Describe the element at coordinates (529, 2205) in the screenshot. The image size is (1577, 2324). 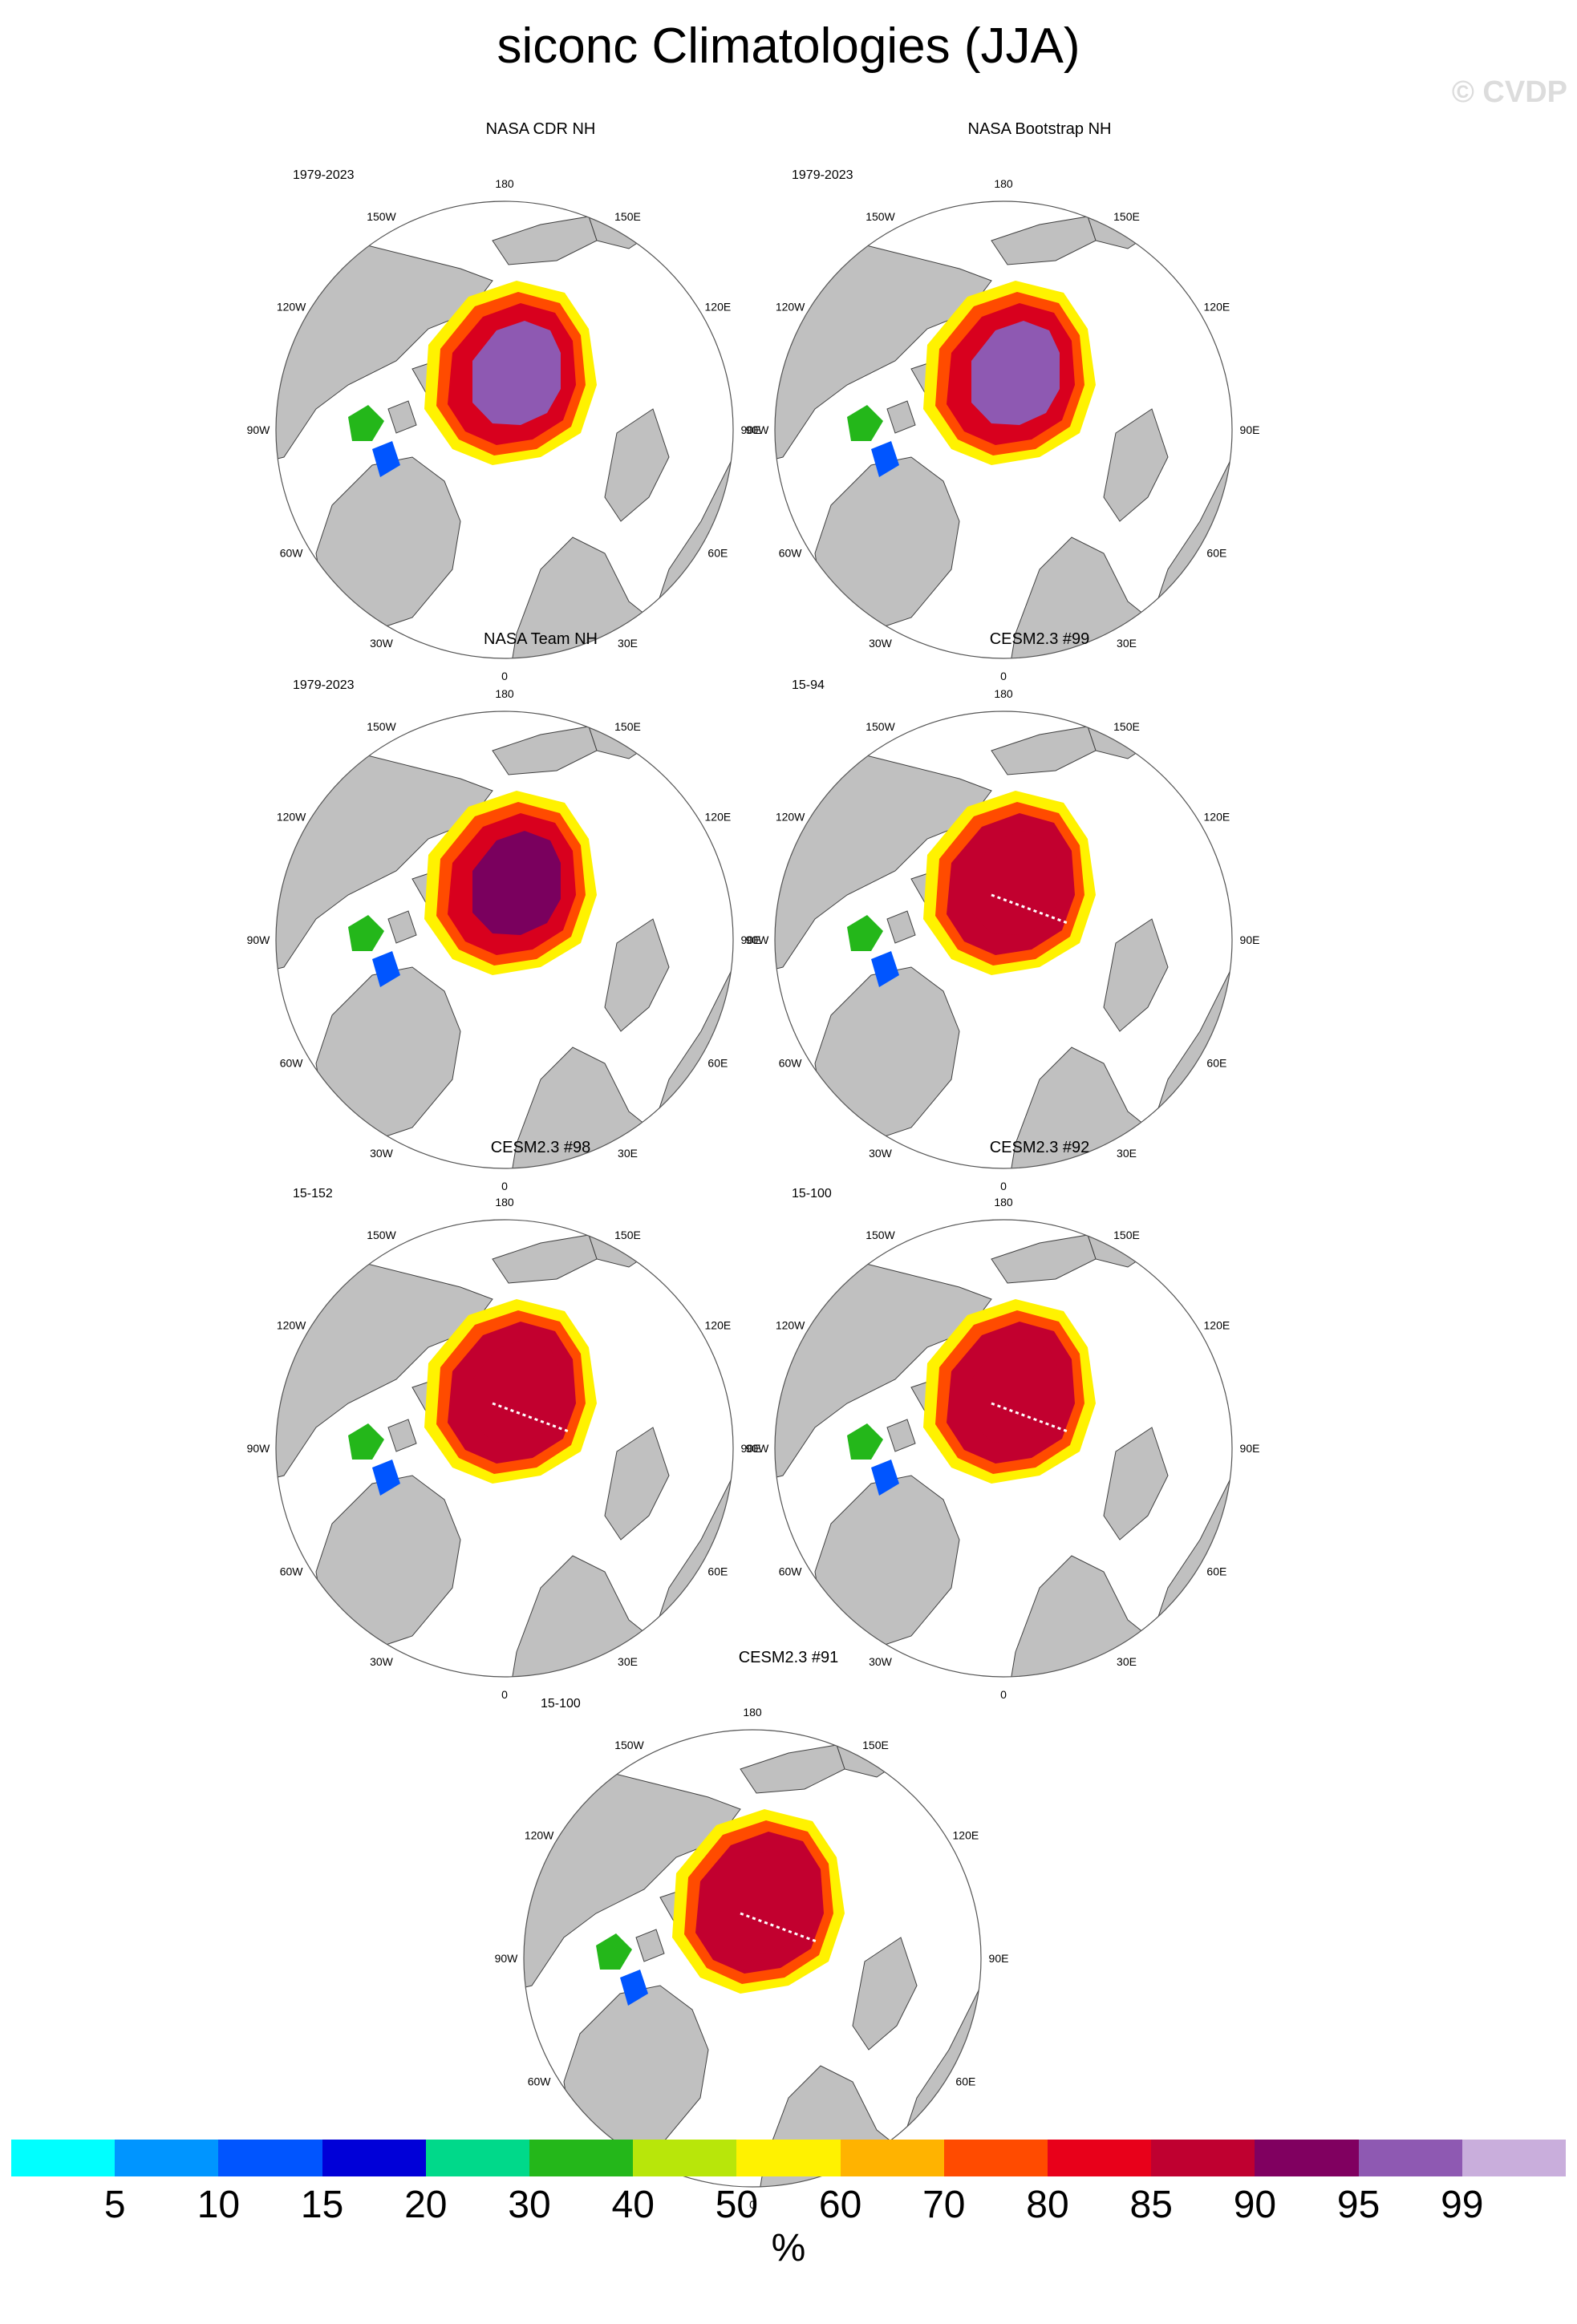
I see `colorbar-label: 30` at that location.